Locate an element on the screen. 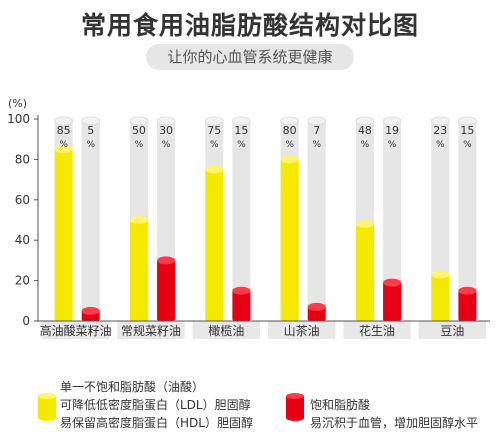 The image size is (500, 441). y-tick-label: 0 is located at coordinates (26, 321).